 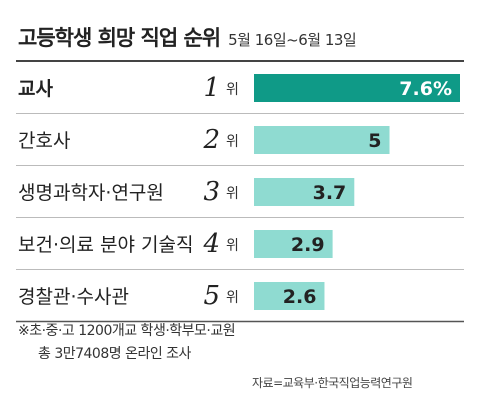 What do you see at coordinates (330, 193) in the screenshot?
I see `data-label: 3.7` at bounding box center [330, 193].